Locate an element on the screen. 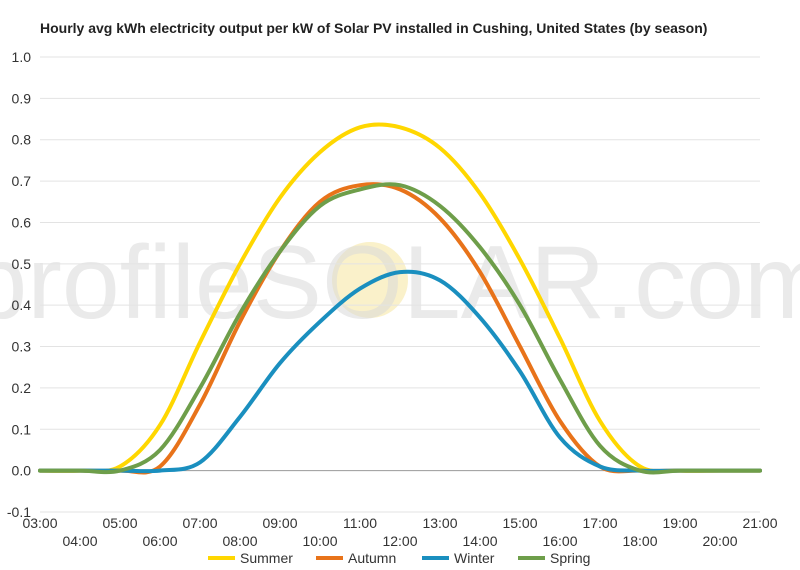 This screenshot has height=570, width=800. y-axis: -0.1 0.0 0.1 0.2 0.3 0.4 0.5 0.6 0.7 0.8 0.9 1.0 is located at coordinates (19, 284).